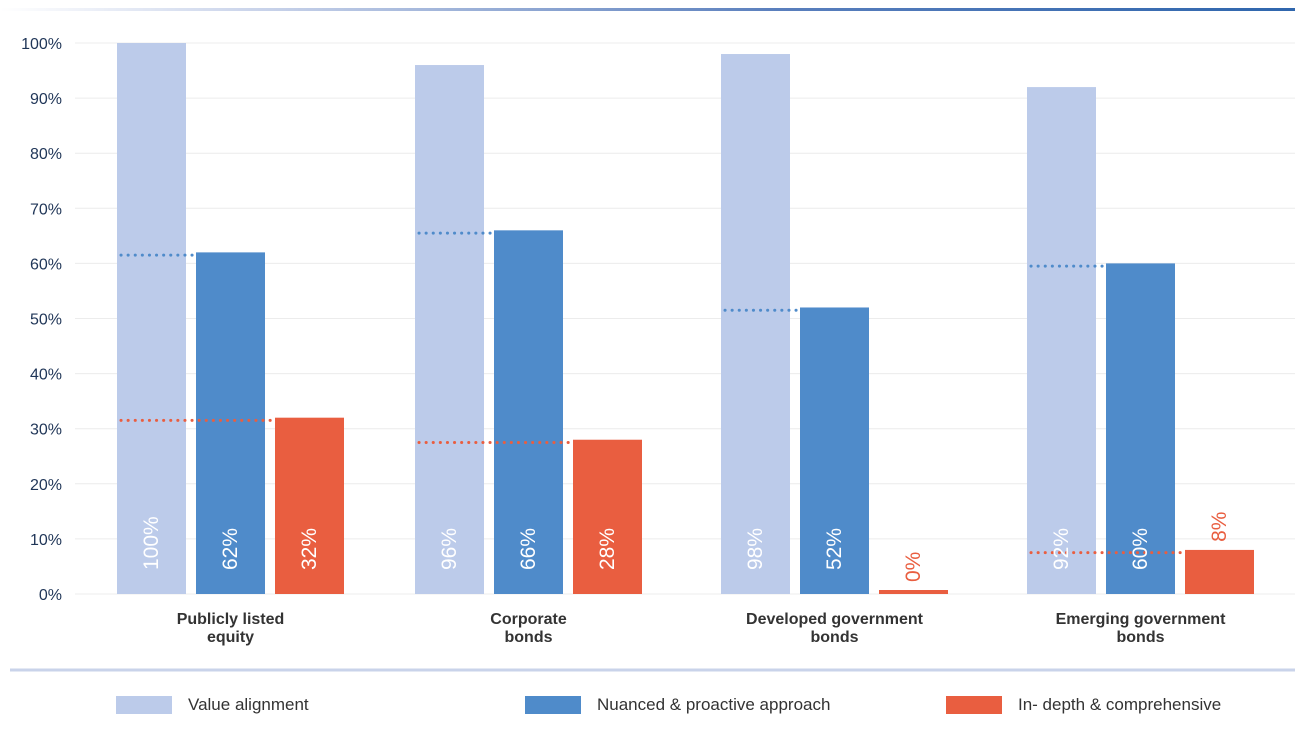  Describe the element at coordinates (46, 375) in the screenshot. I see `y-tick-label: 40%` at that location.